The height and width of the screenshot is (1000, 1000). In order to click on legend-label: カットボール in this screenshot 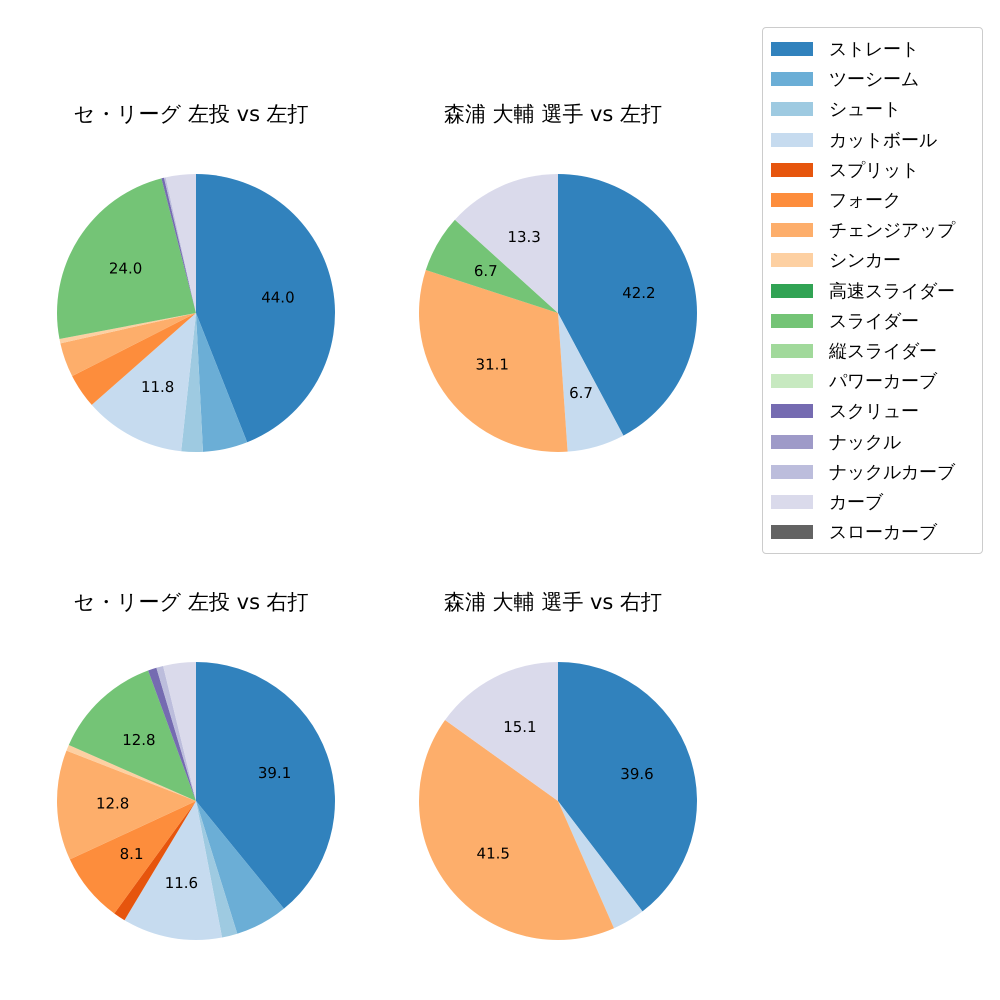, I will do `click(883, 140)`.